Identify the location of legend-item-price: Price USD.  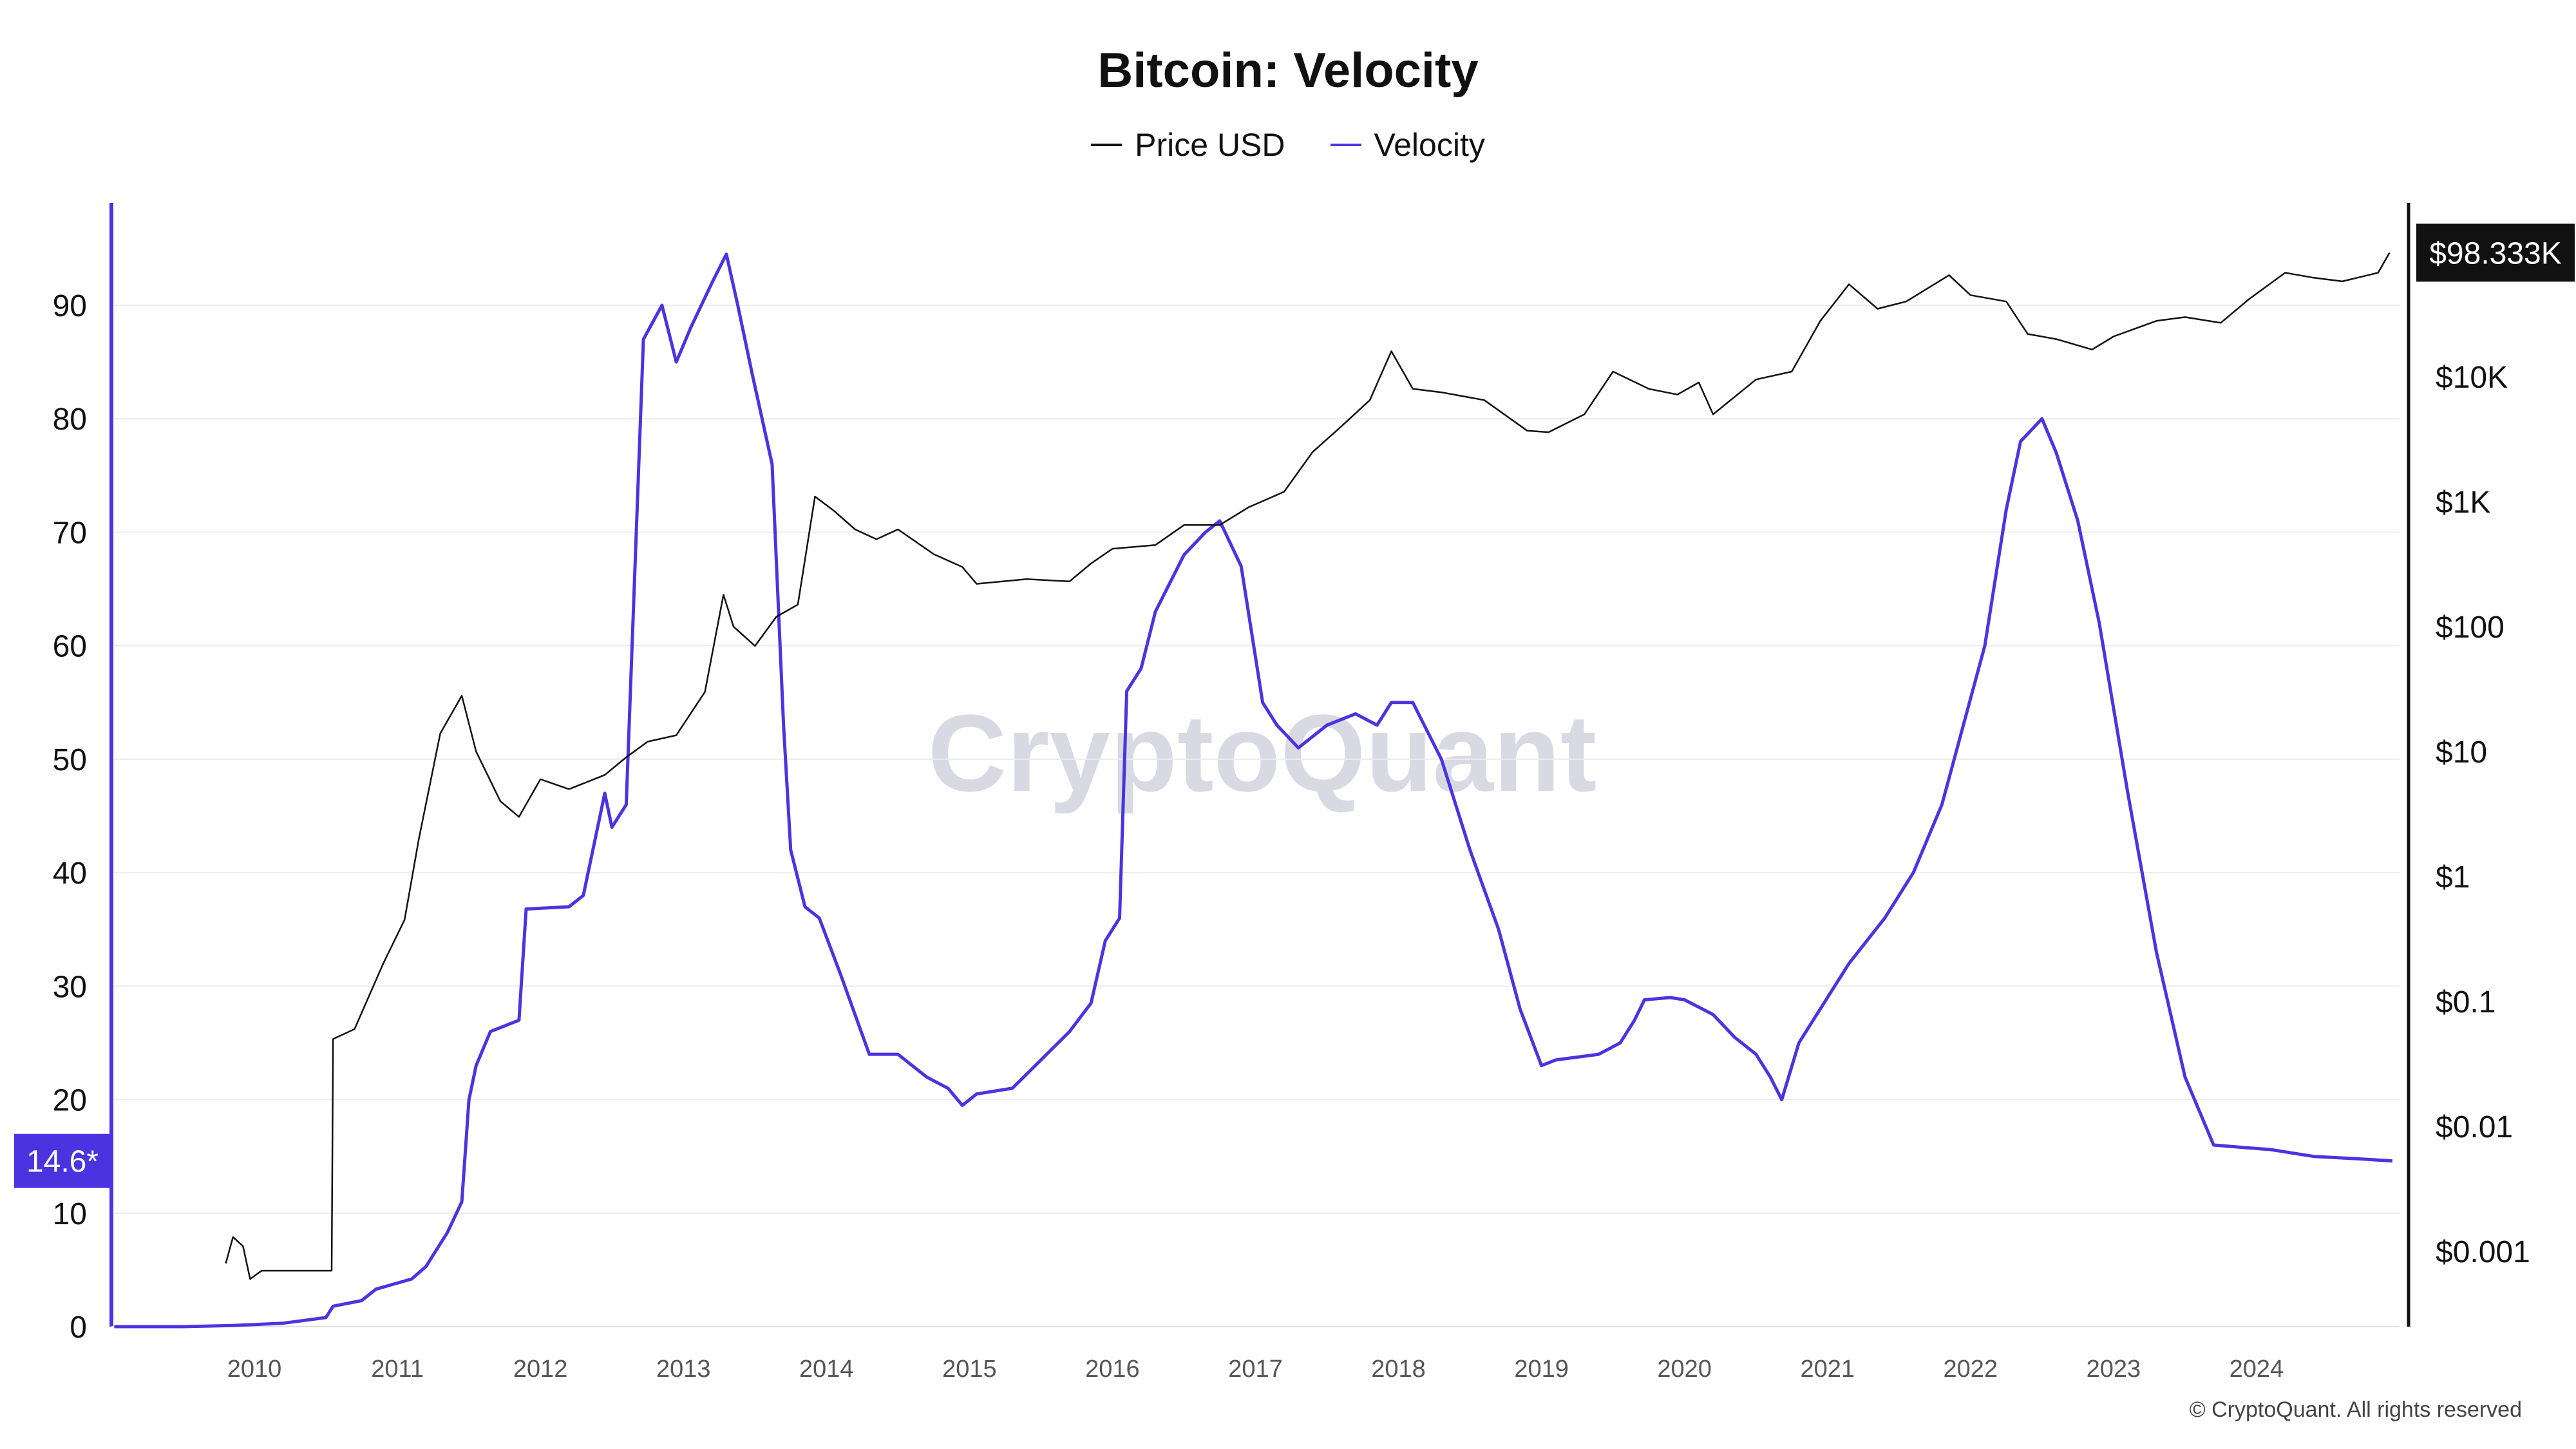
(1188, 145).